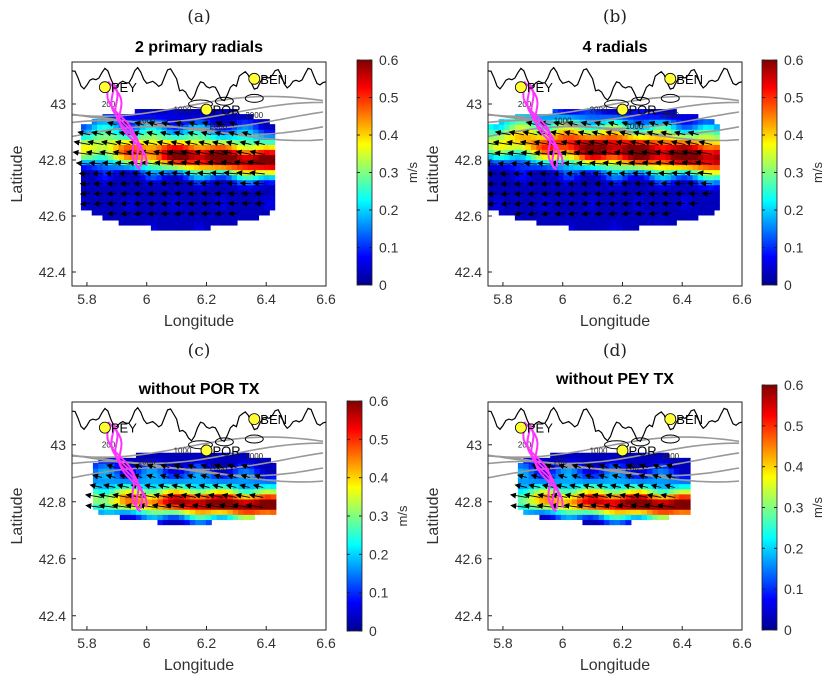 This screenshot has width=825, height=680. Describe the element at coordinates (670, 78) in the screenshot. I see `station-marker-ben` at that location.